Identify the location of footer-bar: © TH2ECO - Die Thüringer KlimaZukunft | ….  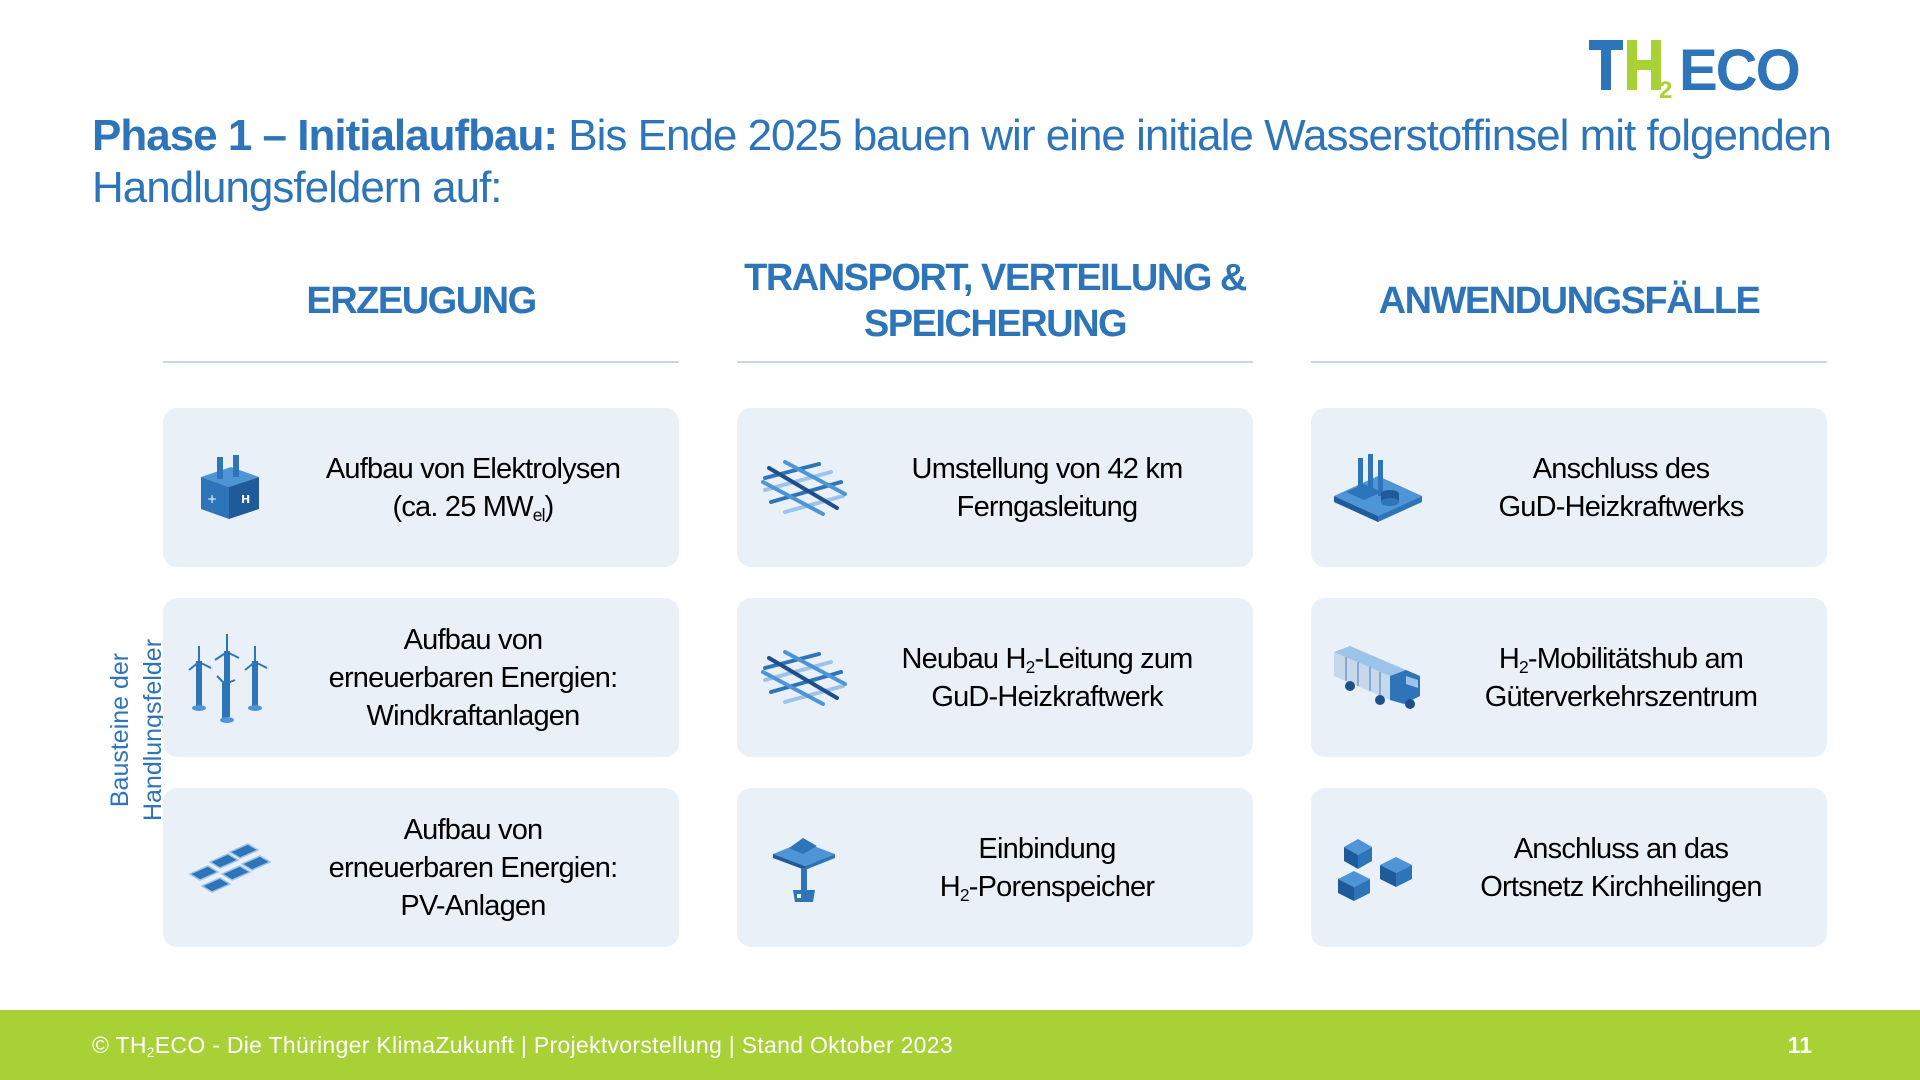
(960, 1045).